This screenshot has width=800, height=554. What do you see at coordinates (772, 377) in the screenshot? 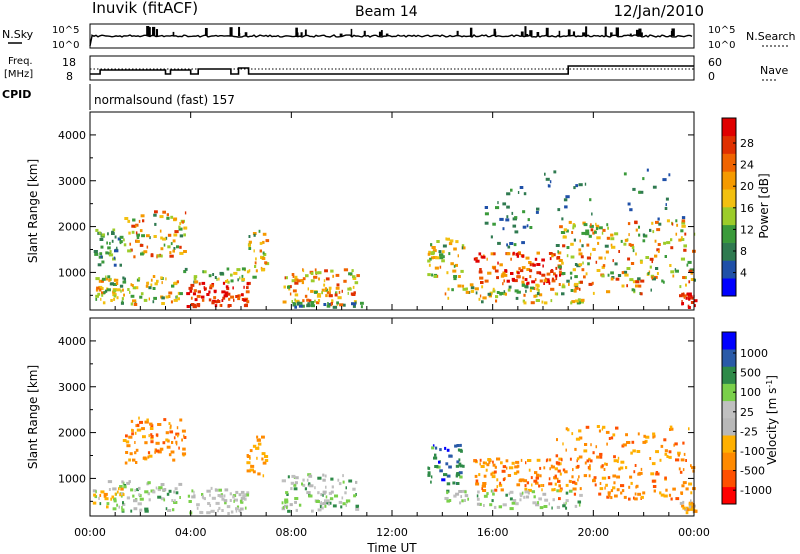
I see `colorbar-bracket: ]` at bounding box center [772, 377].